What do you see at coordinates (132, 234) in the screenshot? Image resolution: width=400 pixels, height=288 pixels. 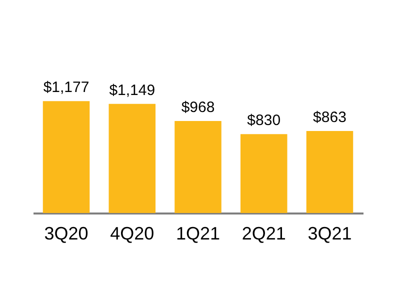 I see `x-tick-label: 4Q20` at bounding box center [132, 234].